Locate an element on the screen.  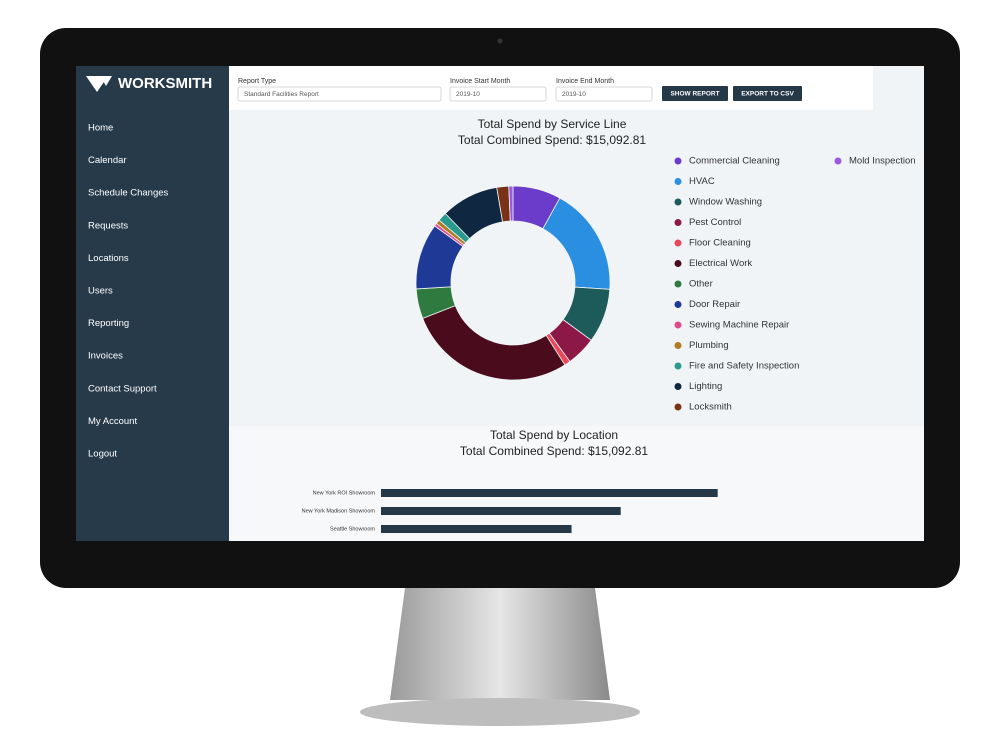
bar-label: Seattle Showroom is located at coordinates (352, 529).